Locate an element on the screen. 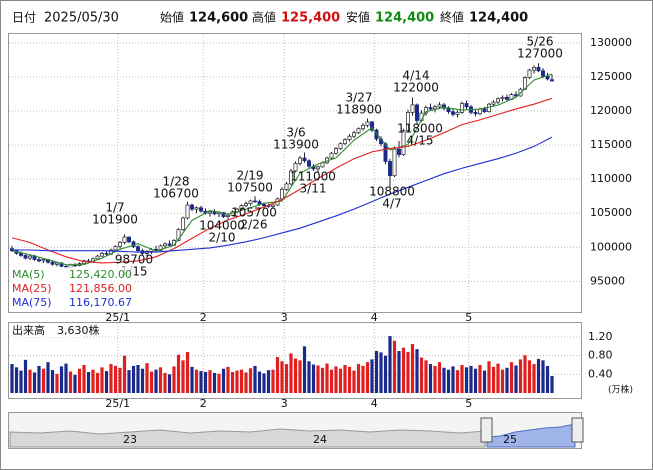 Image resolution: width=653 pixels, height=470 pixels. annotation-price: 107500 is located at coordinates (250, 188).